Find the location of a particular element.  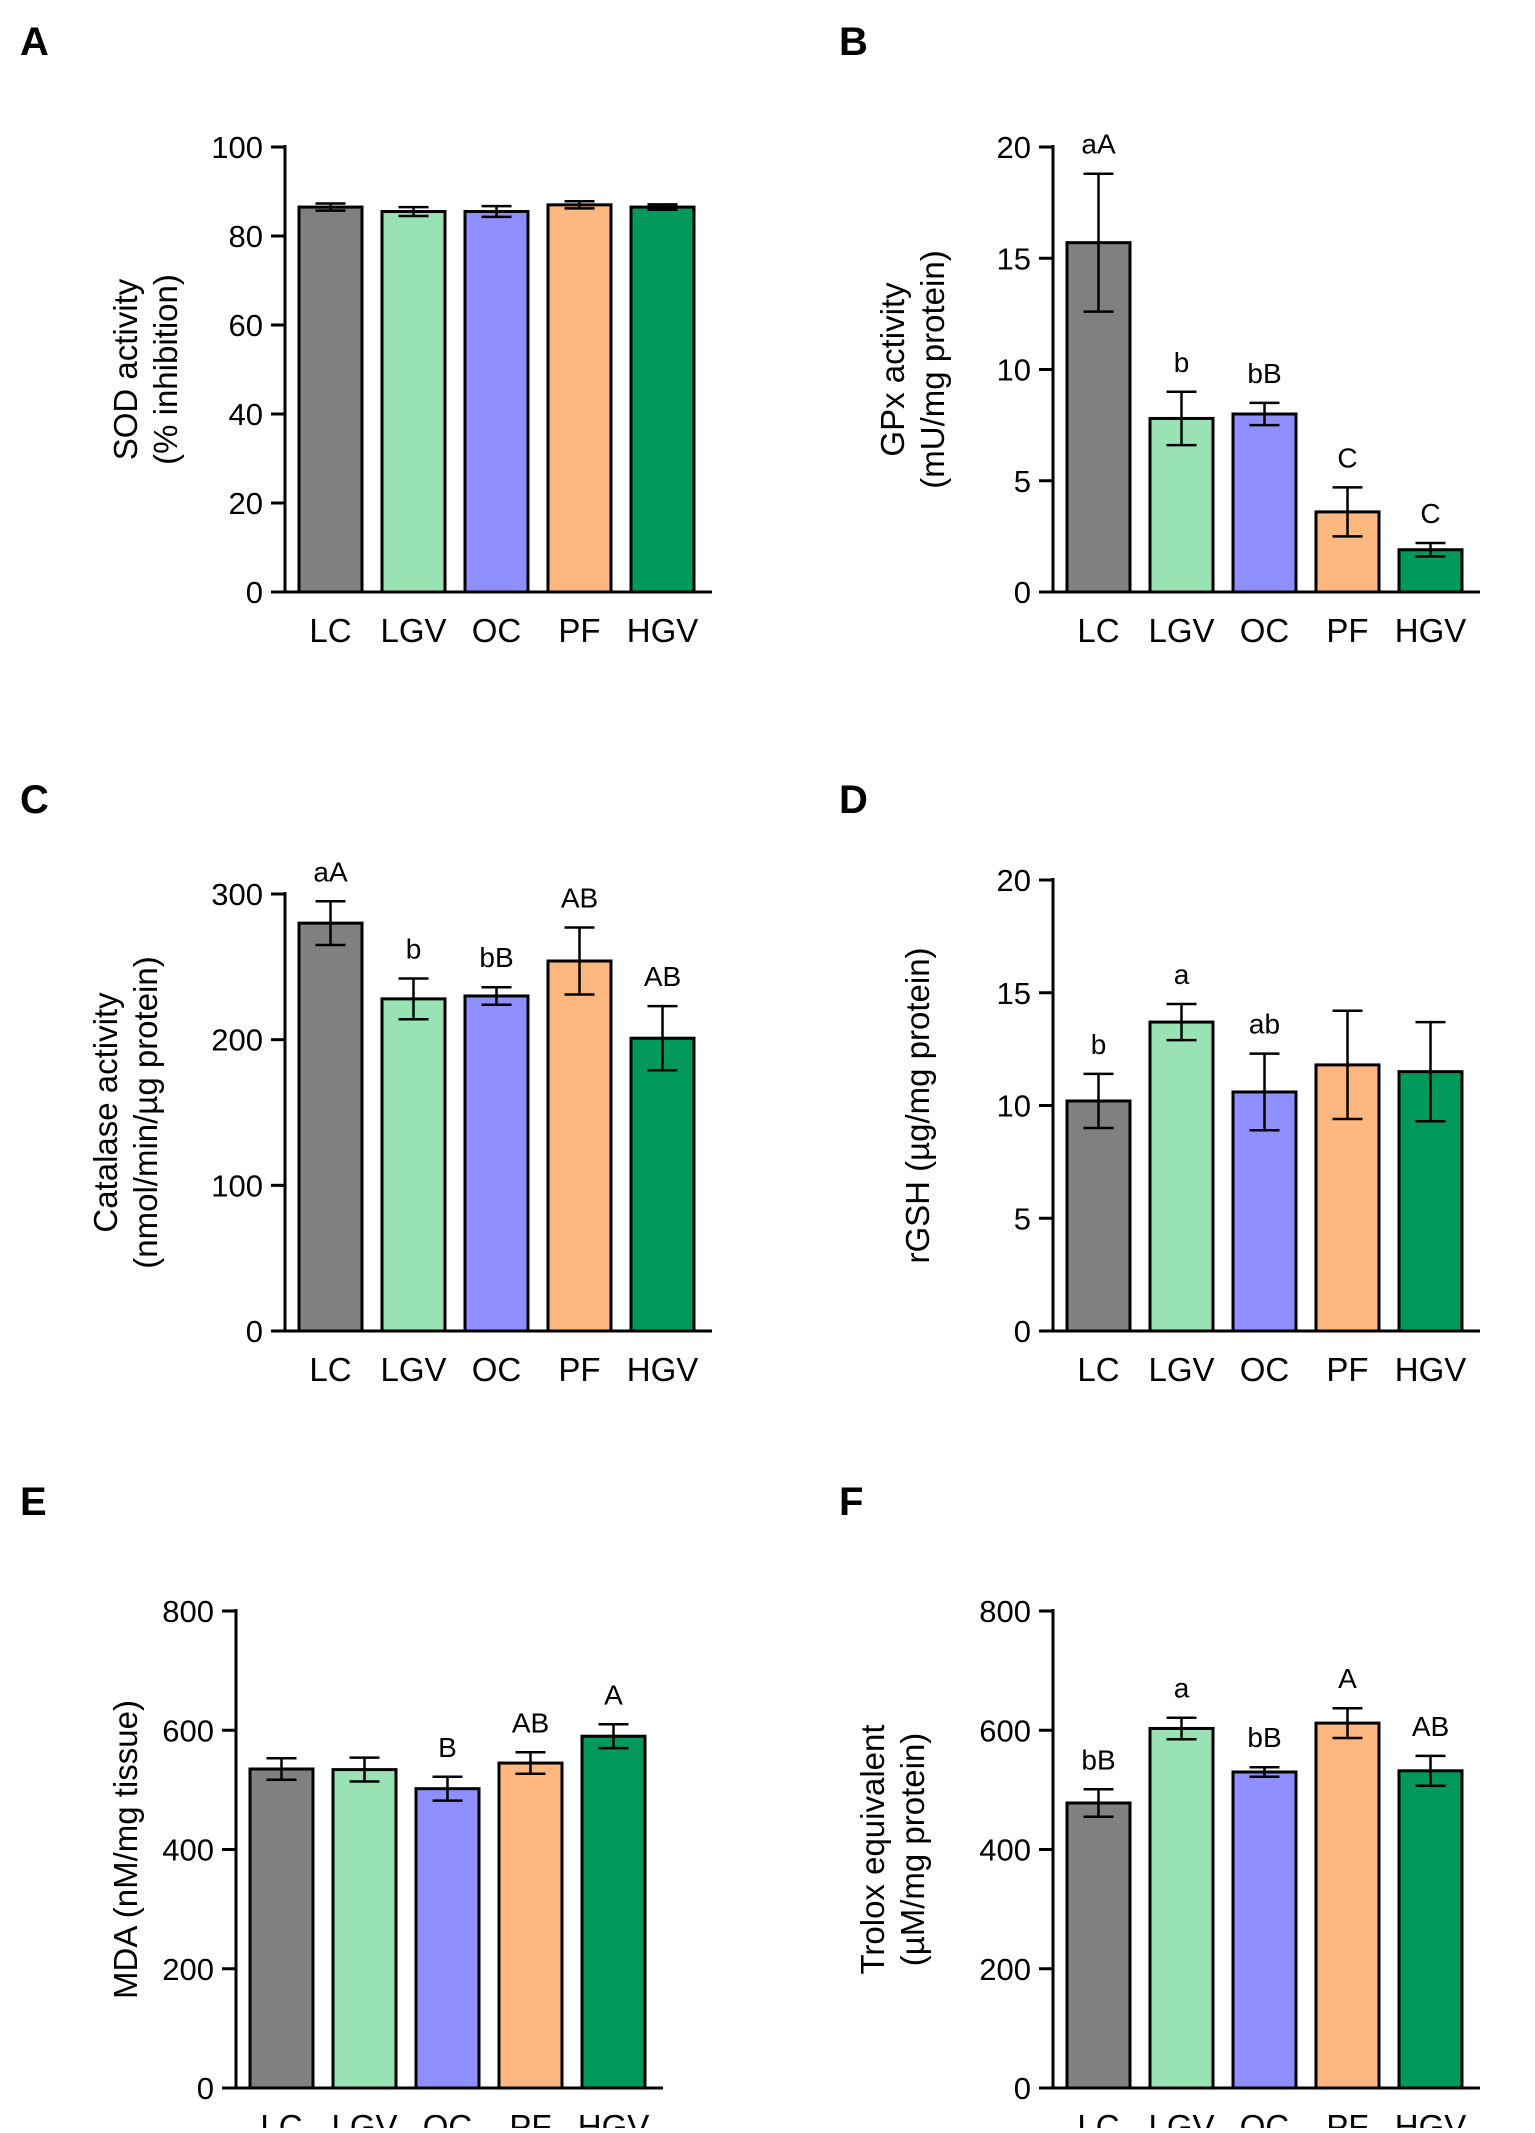

panel-letter: E is located at coordinates (33, 1502).